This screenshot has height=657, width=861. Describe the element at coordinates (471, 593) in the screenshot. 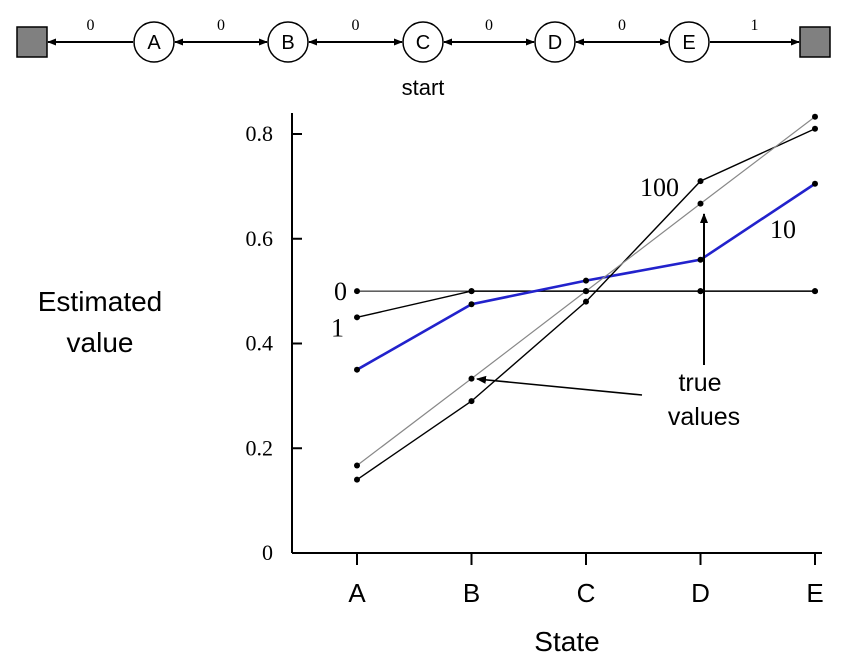

I see `x-tick-label-b: B` at that location.